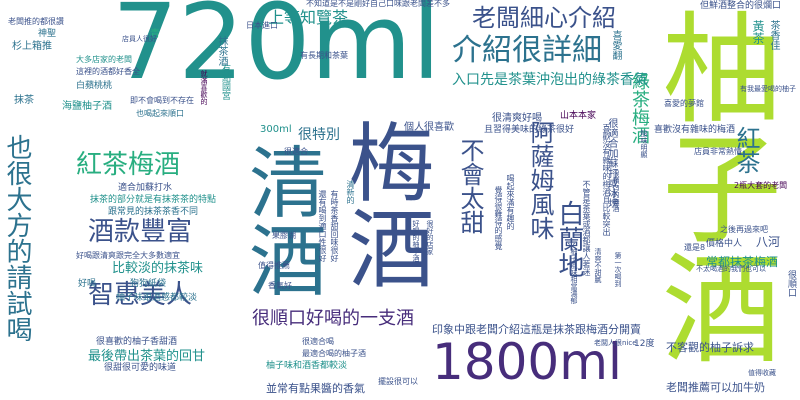  Describe the element at coordinates (762, 373) in the screenshot. I see `word-collect: 值得收藏` at that location.